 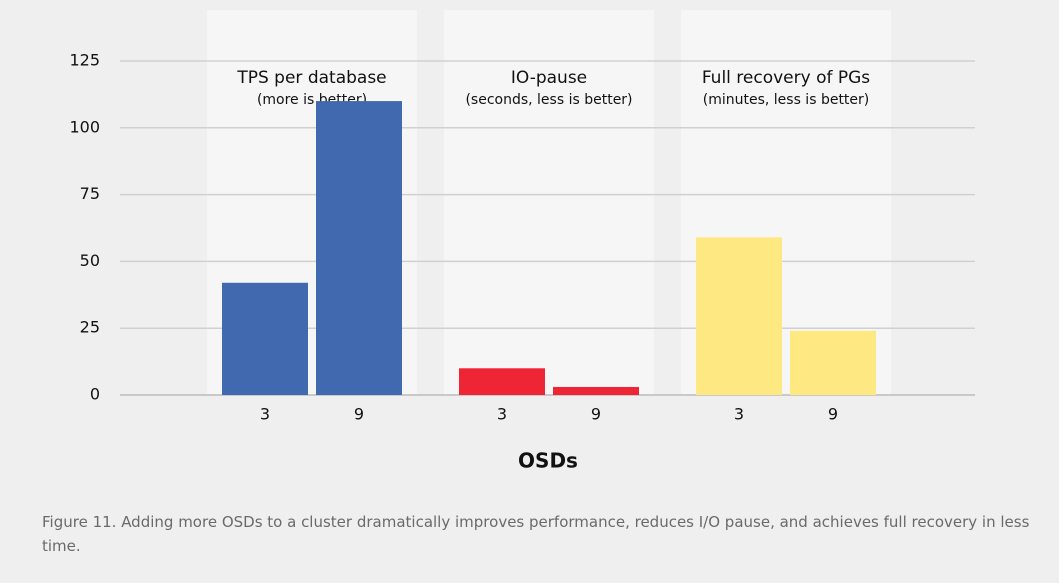 What do you see at coordinates (84, 60) in the screenshot?
I see `y-tick-label: 125` at bounding box center [84, 60].